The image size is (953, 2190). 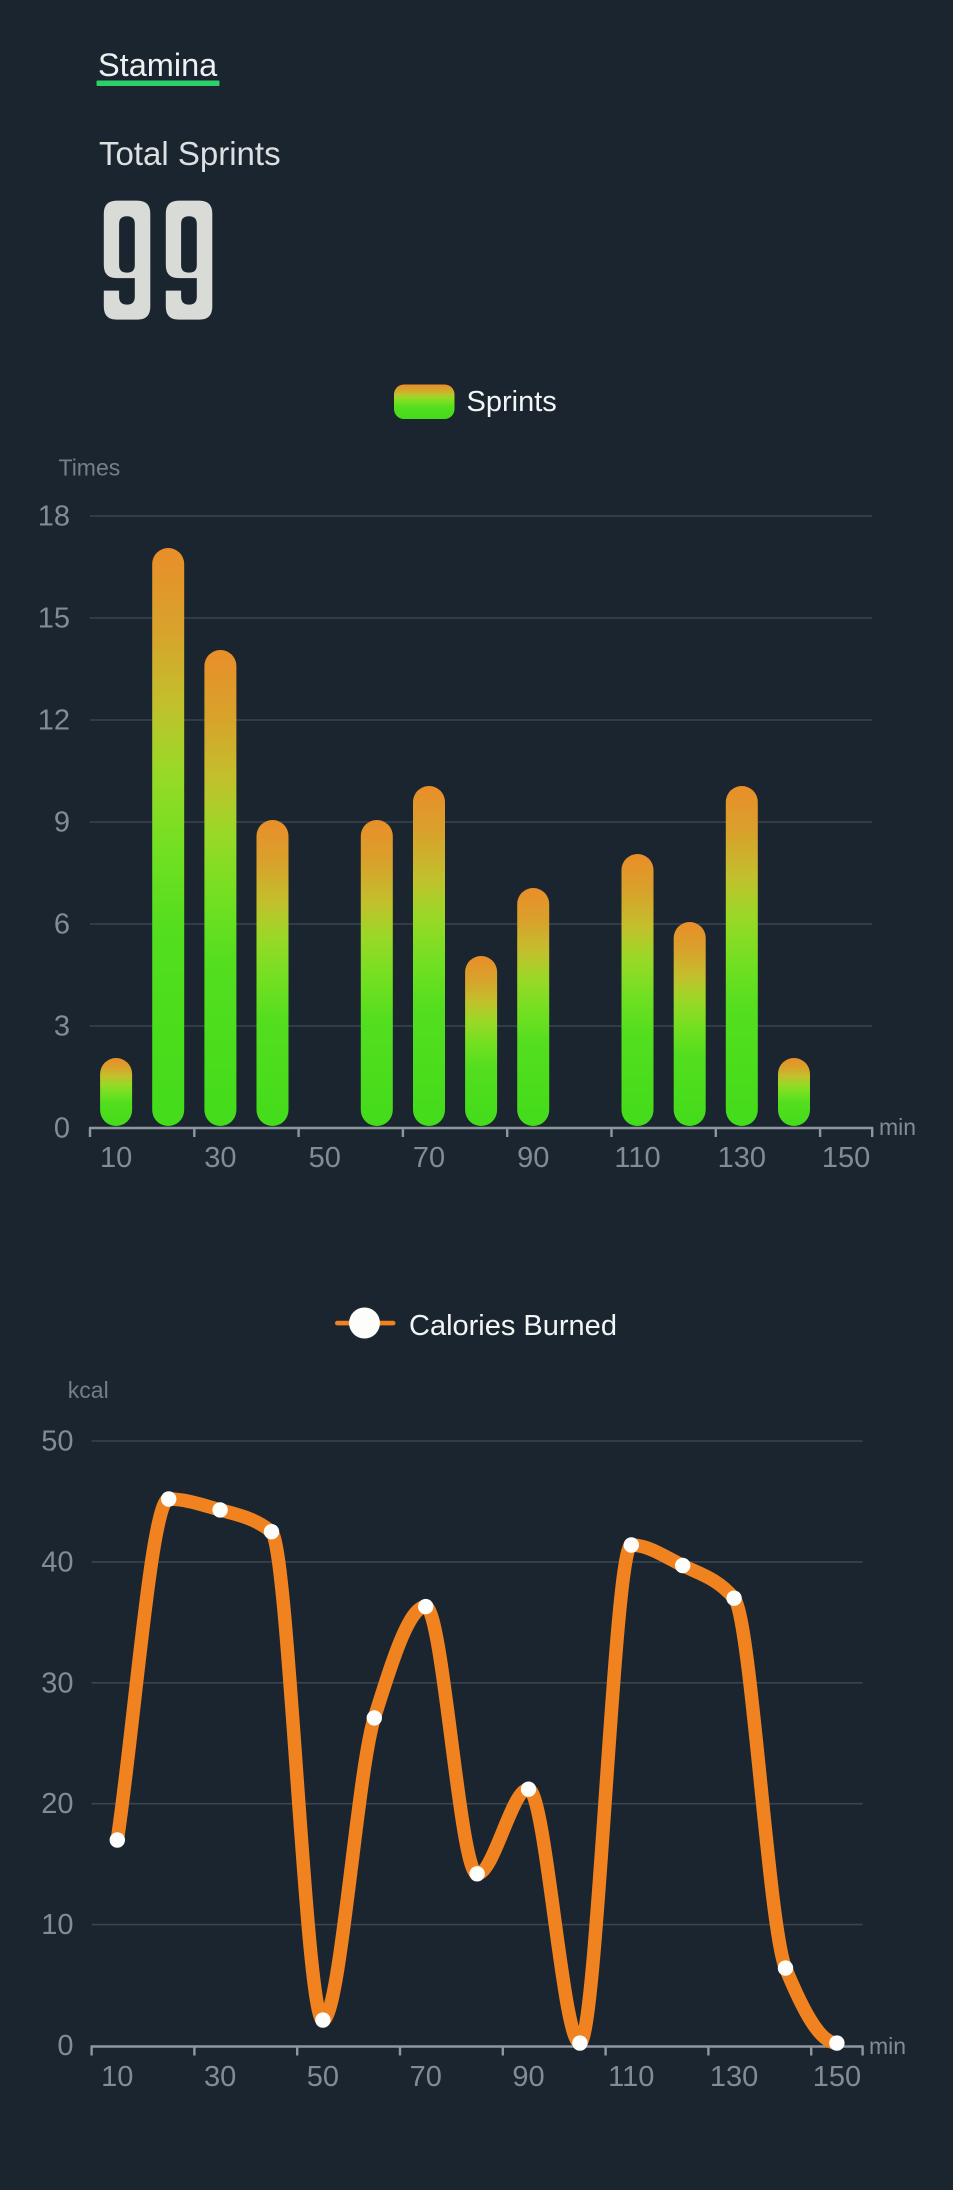 What do you see at coordinates (54, 517) in the screenshot?
I see `svg-text: 18` at bounding box center [54, 517].